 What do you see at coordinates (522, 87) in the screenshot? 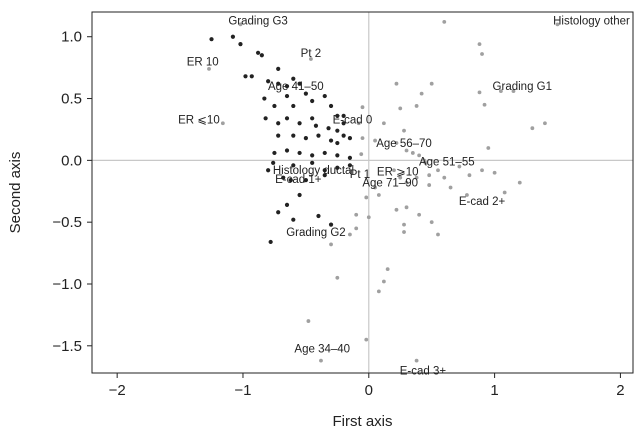
I see `point-label: Grading G1` at bounding box center [522, 87].